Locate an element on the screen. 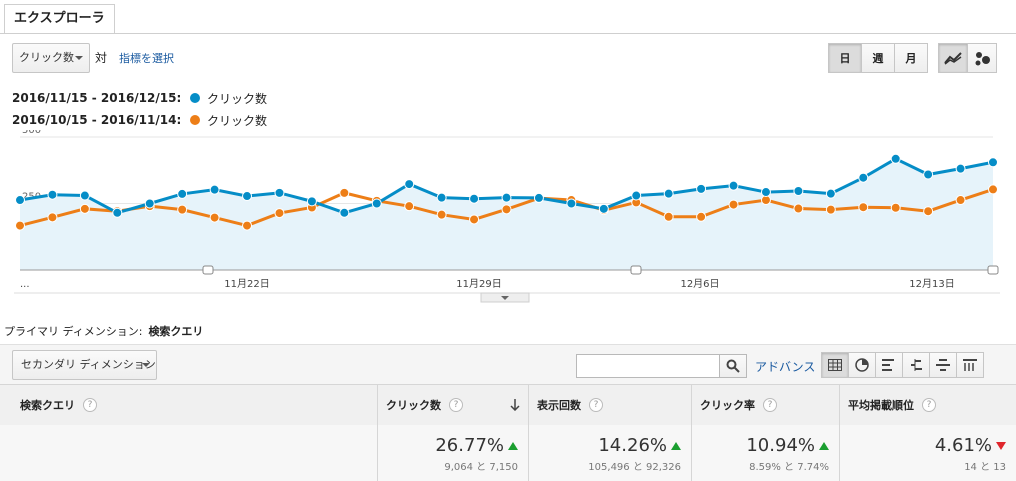  impressions-header-label: 表示回数 is located at coordinates (559, 405).